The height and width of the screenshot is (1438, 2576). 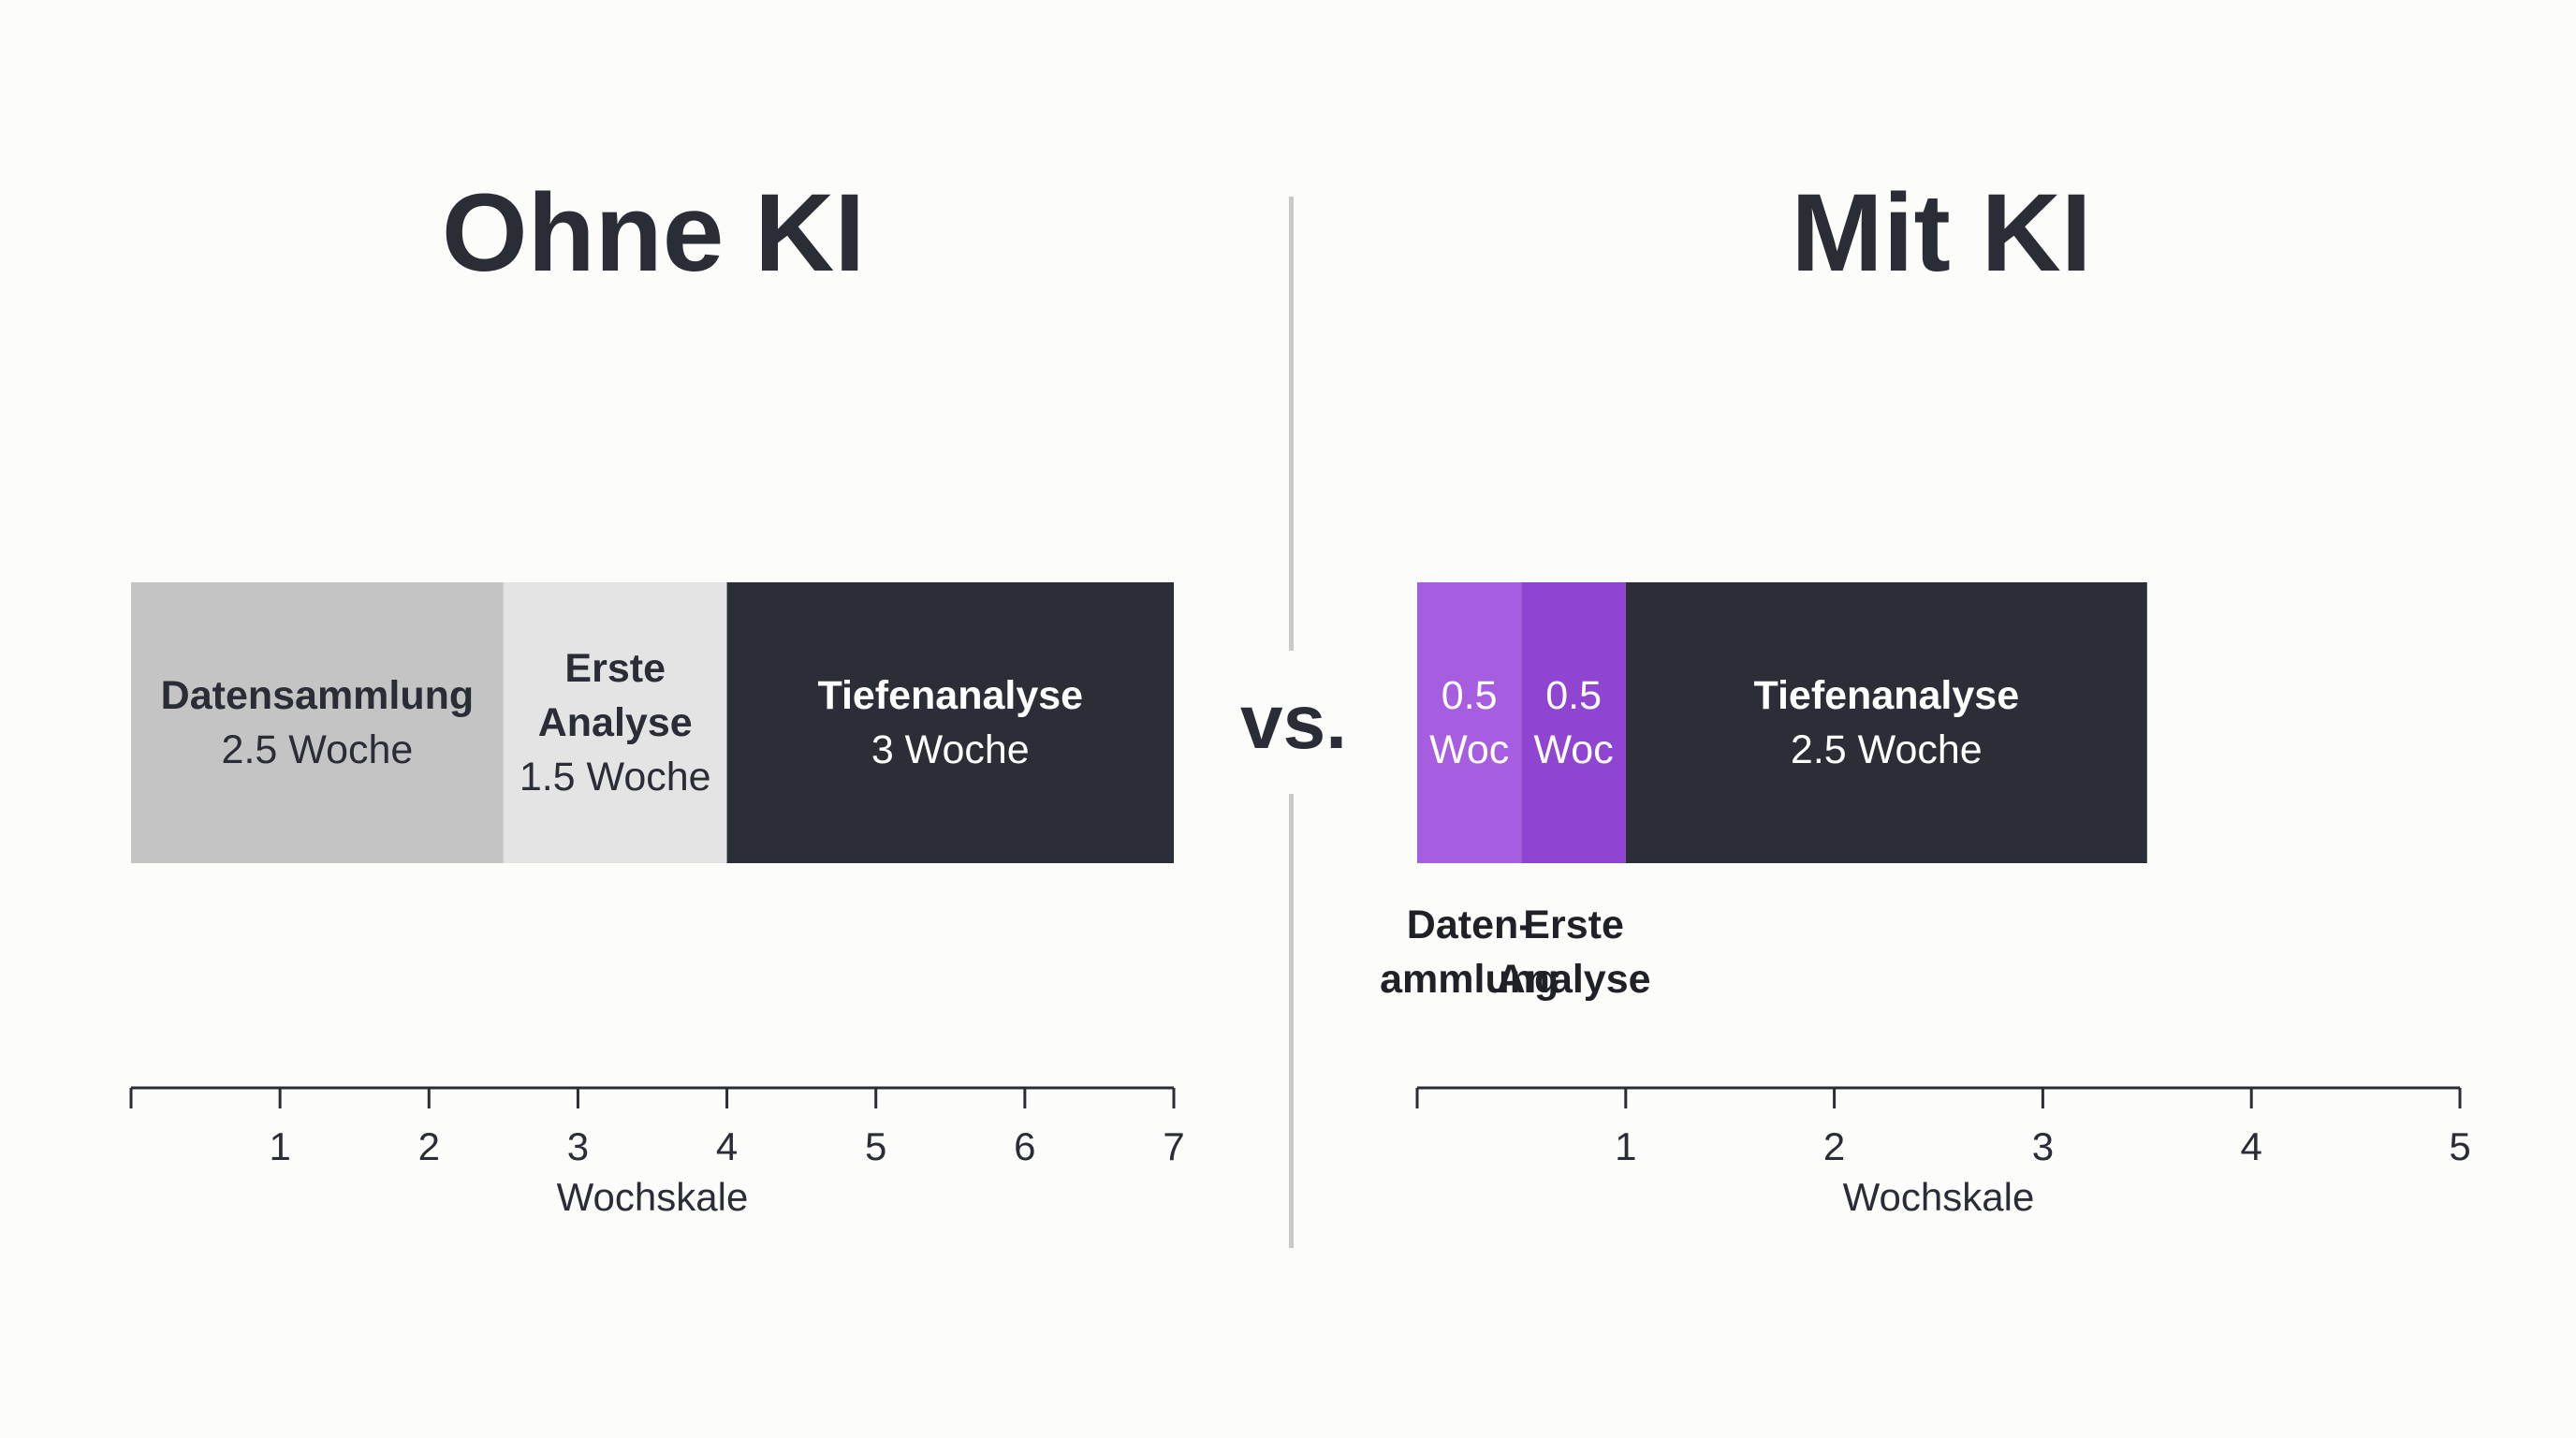 I want to click on segment-name-label: Daten-, so click(x=1469, y=924).